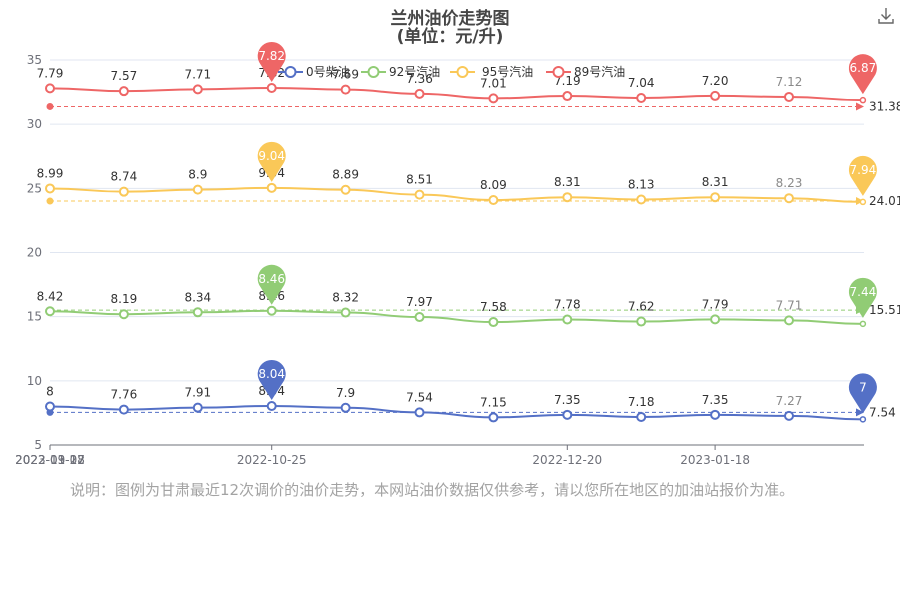  What do you see at coordinates (345, 175) in the screenshot?
I see `data-label: 8.89` at bounding box center [345, 175].